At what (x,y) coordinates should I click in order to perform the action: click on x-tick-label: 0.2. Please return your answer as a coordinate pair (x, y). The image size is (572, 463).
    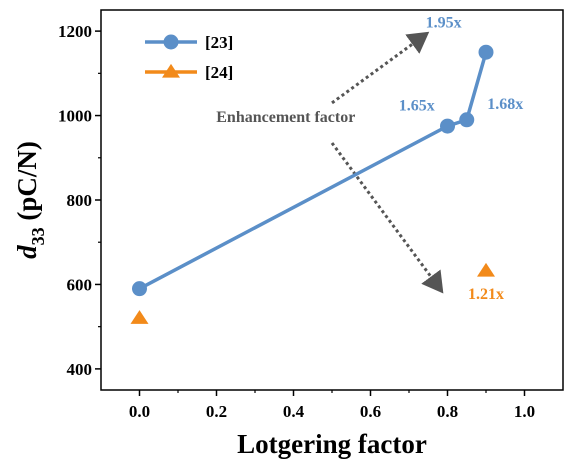
    Looking at the image, I should click on (216, 411).